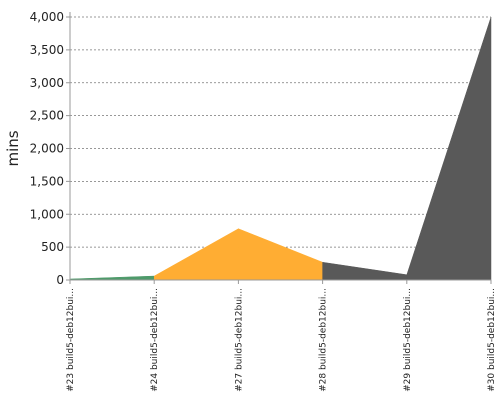 The width and height of the screenshot is (500, 400). What do you see at coordinates (47, 214) in the screenshot?
I see `y-tick-label: 1,000` at bounding box center [47, 214].